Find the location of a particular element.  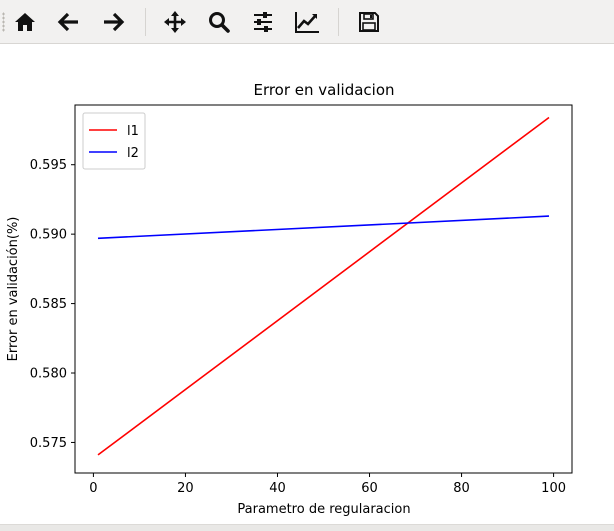

zoom-icon is located at coordinates (219, 22).